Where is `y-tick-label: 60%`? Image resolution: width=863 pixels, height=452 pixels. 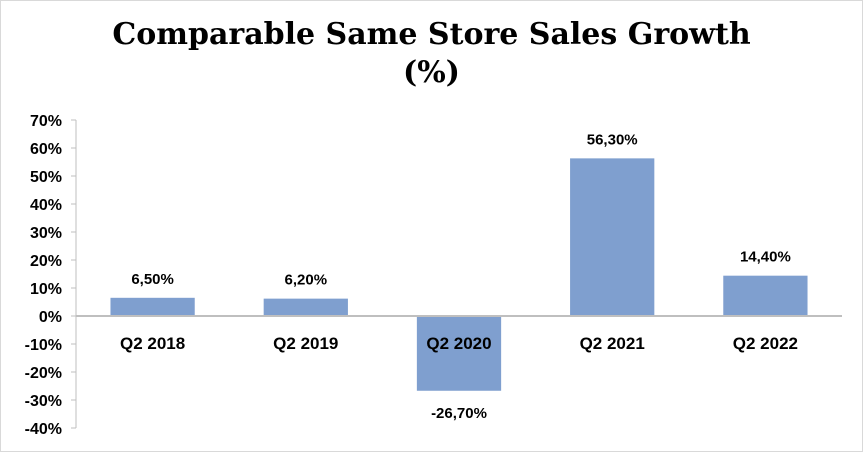
y-tick-label: 60% is located at coordinates (46, 149).